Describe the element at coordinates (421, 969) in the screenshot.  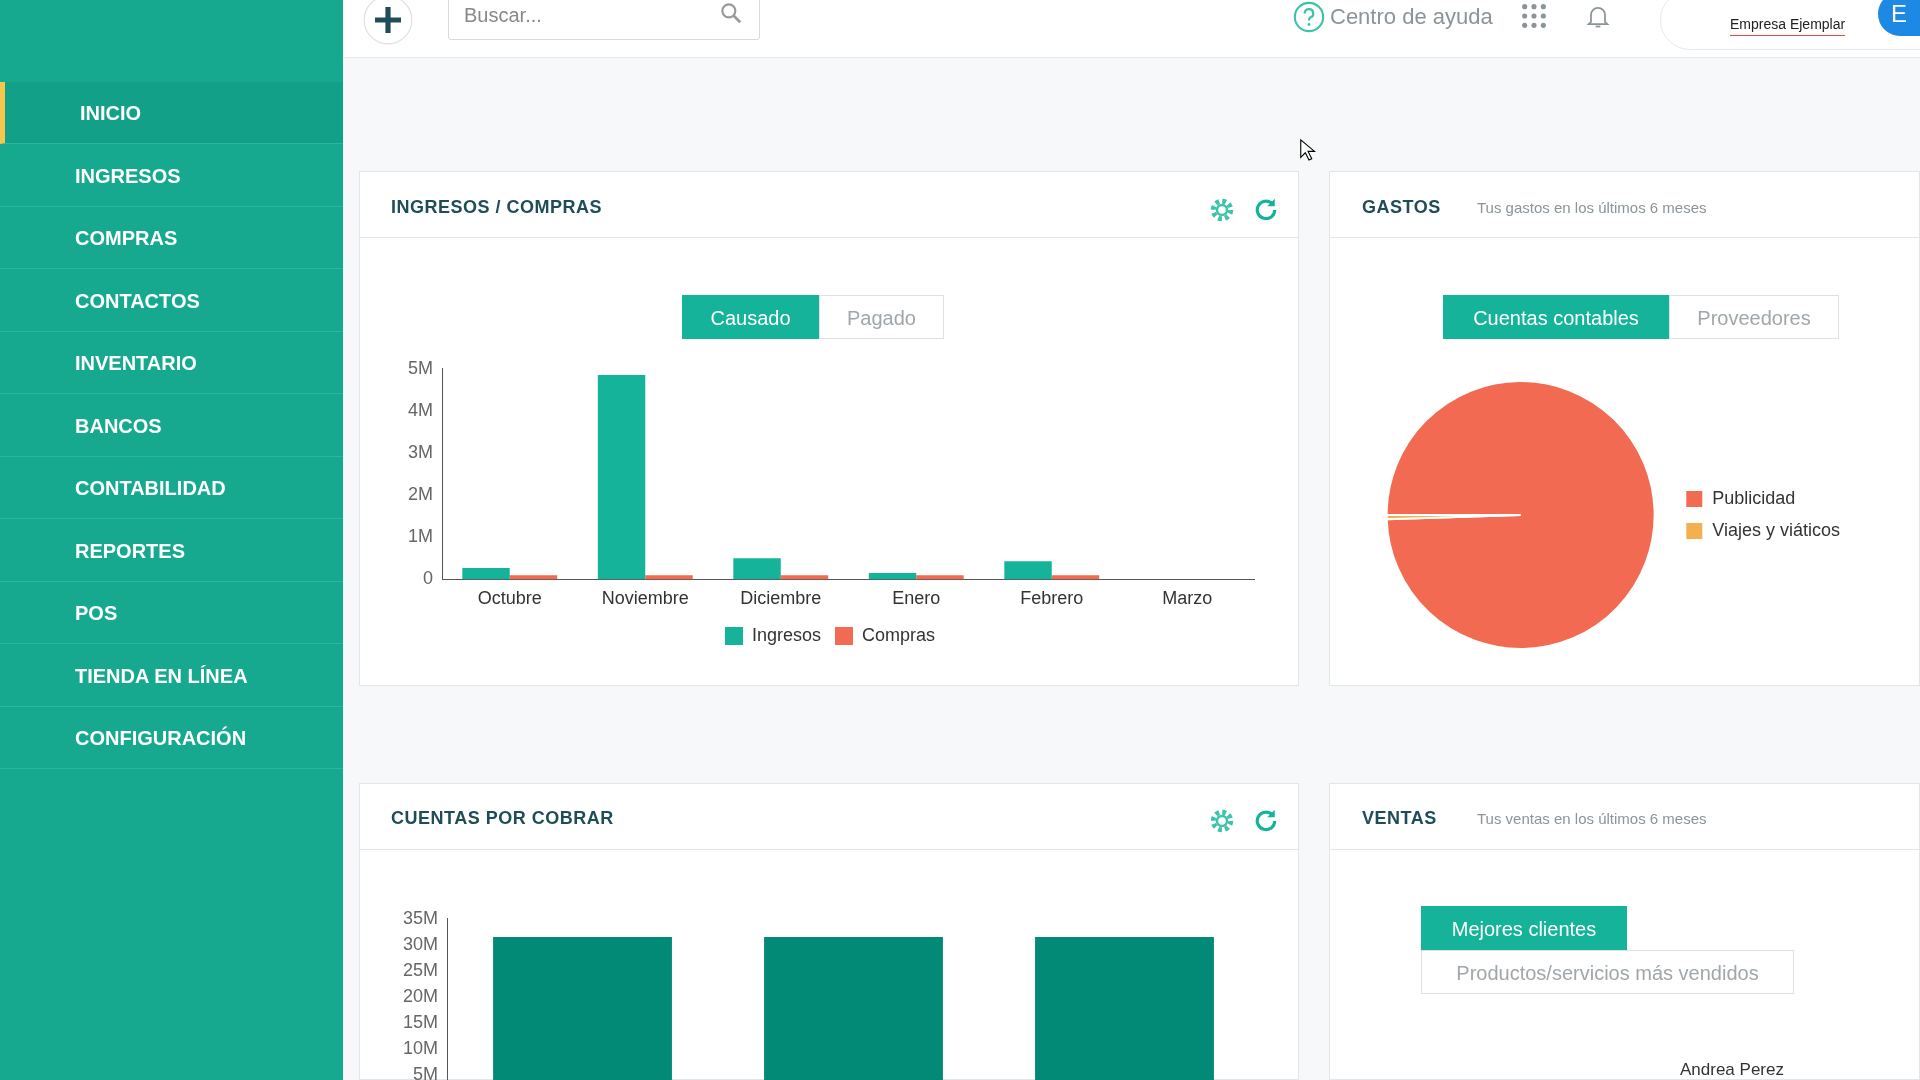
I see `y-tick-label: 25M` at that location.